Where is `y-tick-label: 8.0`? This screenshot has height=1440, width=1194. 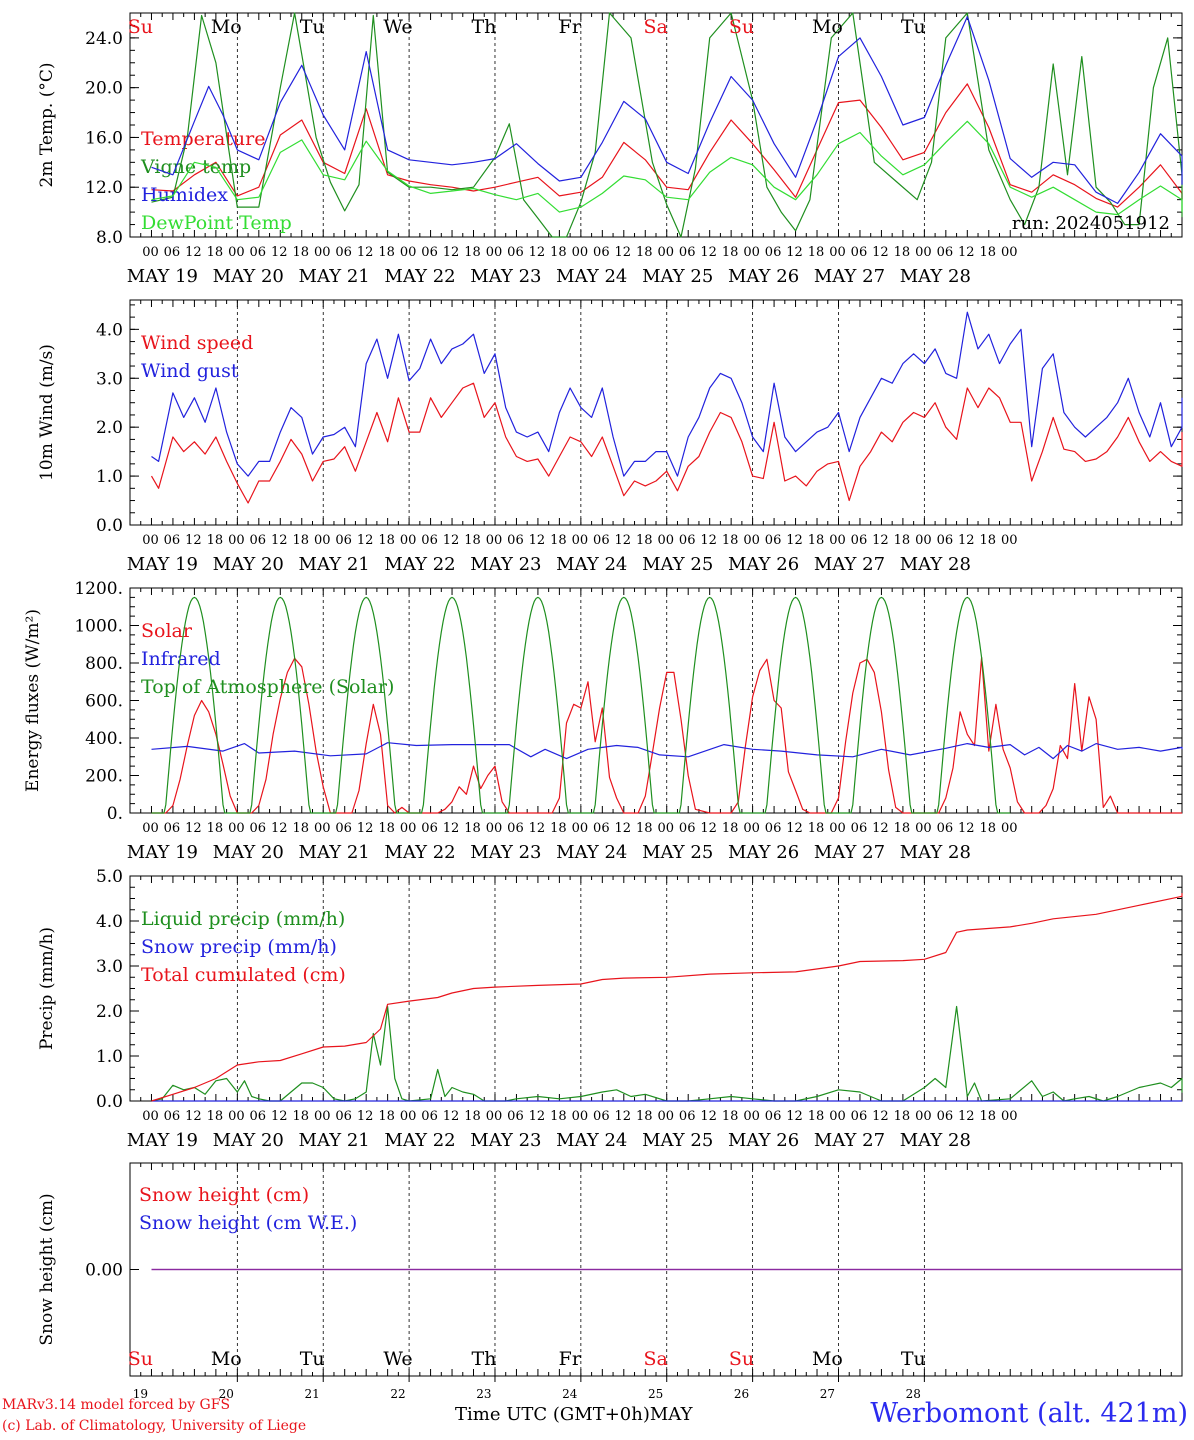 y-tick-label: 8.0 is located at coordinates (109, 238).